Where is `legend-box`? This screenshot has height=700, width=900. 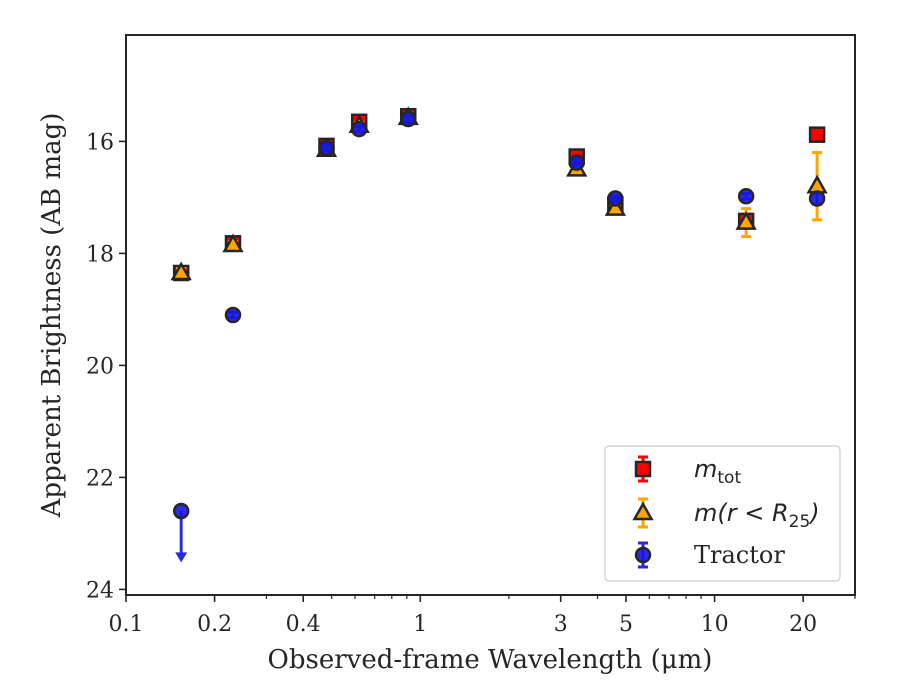 legend-box is located at coordinates (722, 513).